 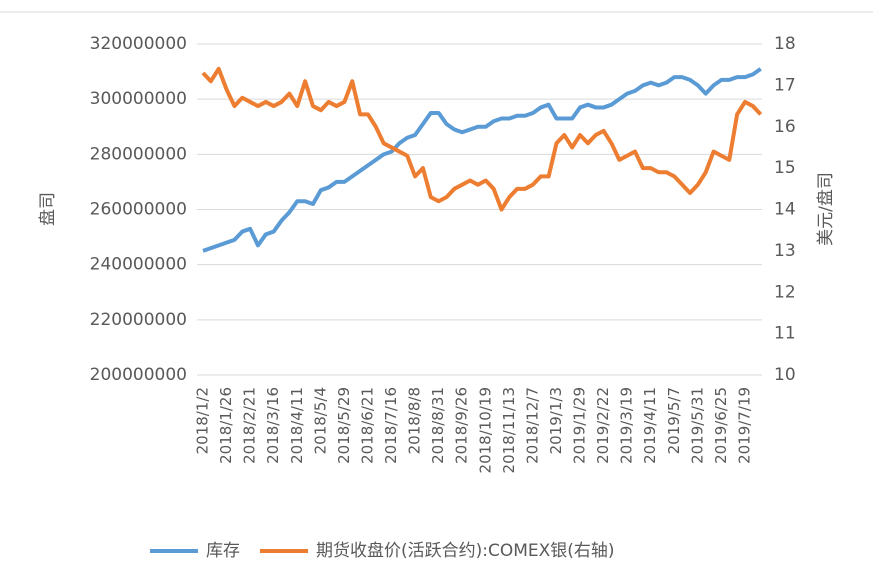 What do you see at coordinates (603, 425) in the screenshot?
I see `x-tick-label: 2019/2/22` at bounding box center [603, 425].